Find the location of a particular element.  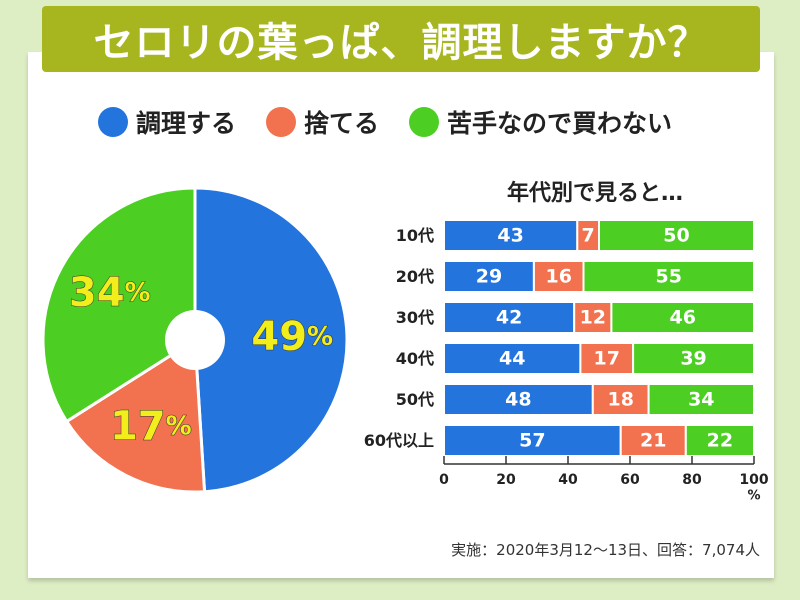

x-tick-label: 20 is located at coordinates (506, 480).